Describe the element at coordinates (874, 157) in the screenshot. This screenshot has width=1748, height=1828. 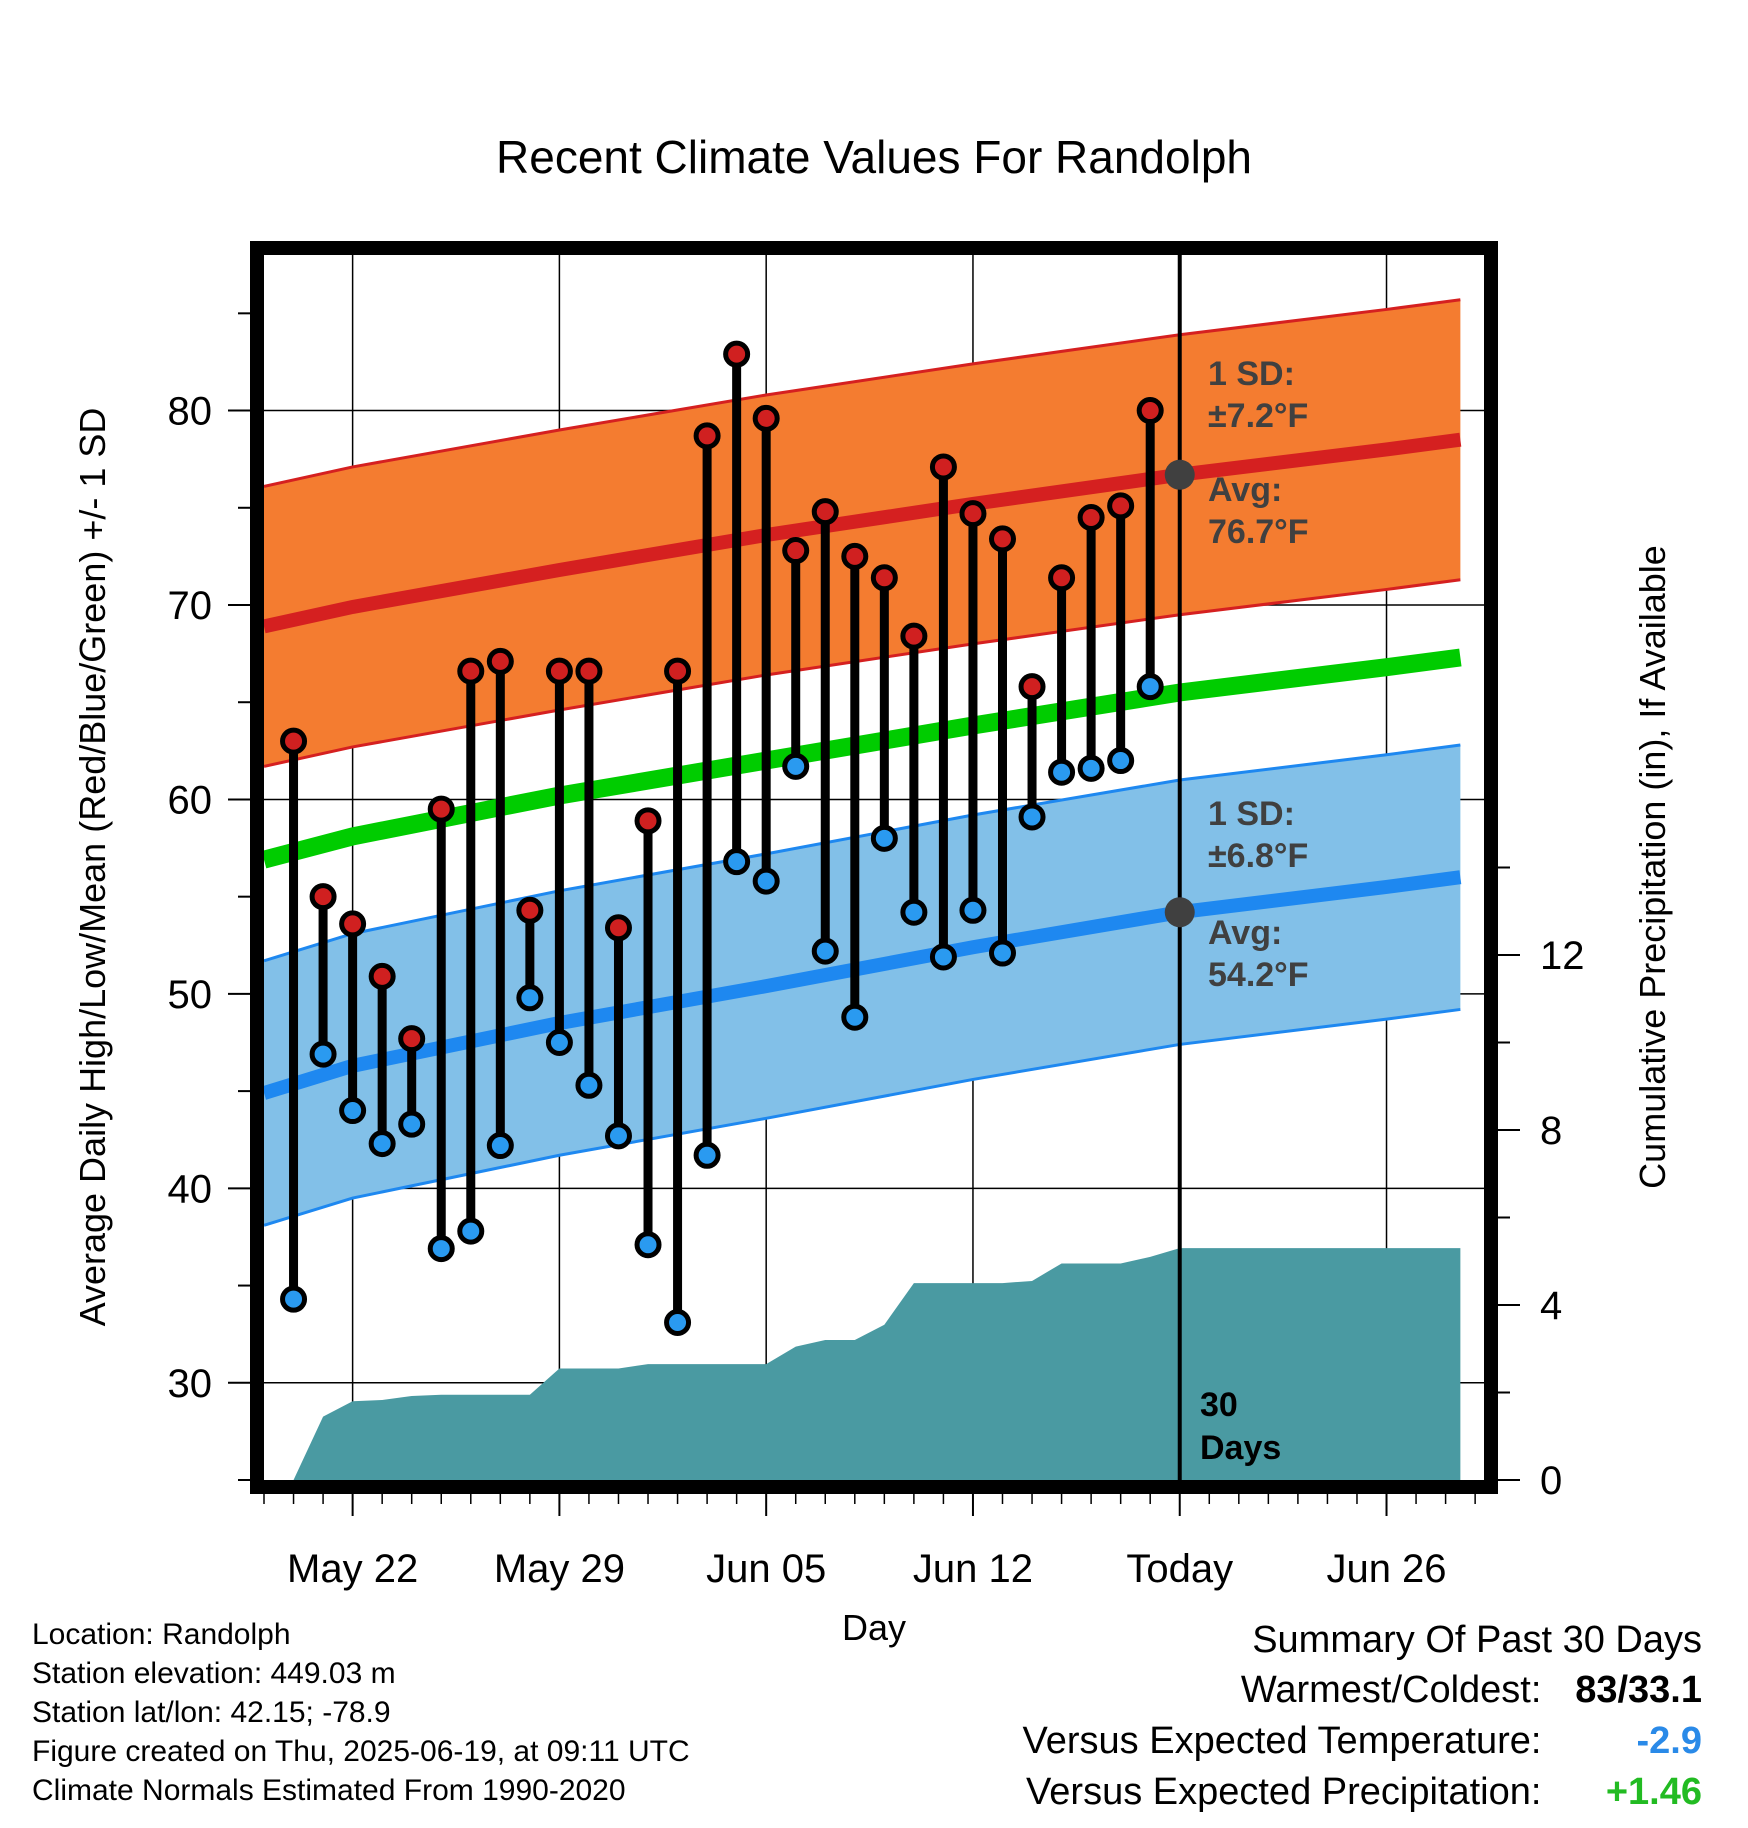
I see `chart-title: Recent Climate Values For Randolph` at that location.